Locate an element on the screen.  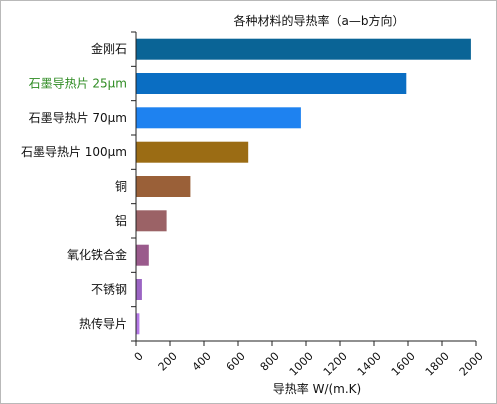
category-label: 石墨导热片 100μm is located at coordinates (74, 152).